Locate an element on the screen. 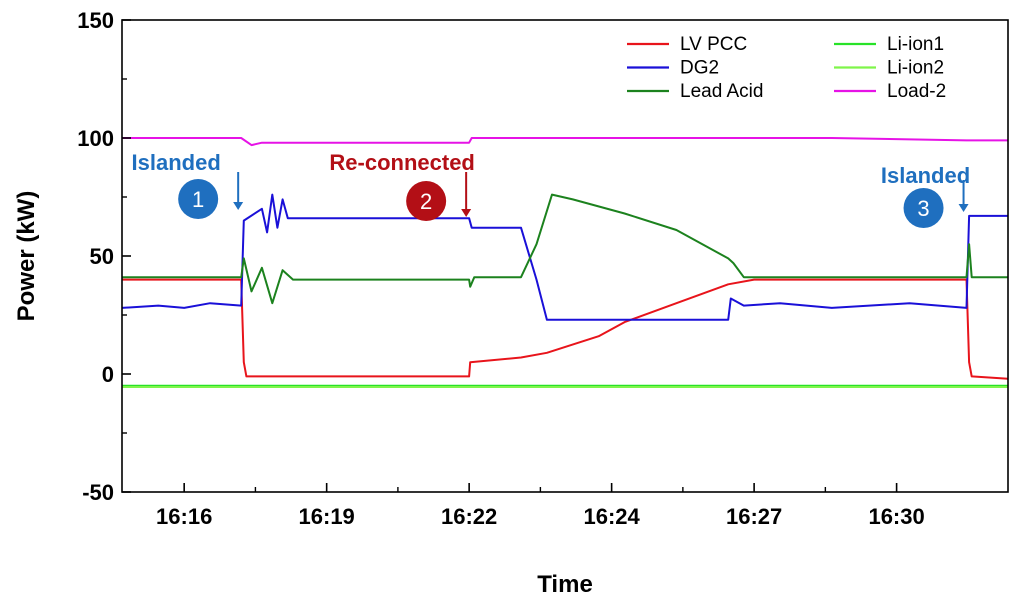 The height and width of the screenshot is (607, 1024). x-tick-label: 16:22 is located at coordinates (469, 516).